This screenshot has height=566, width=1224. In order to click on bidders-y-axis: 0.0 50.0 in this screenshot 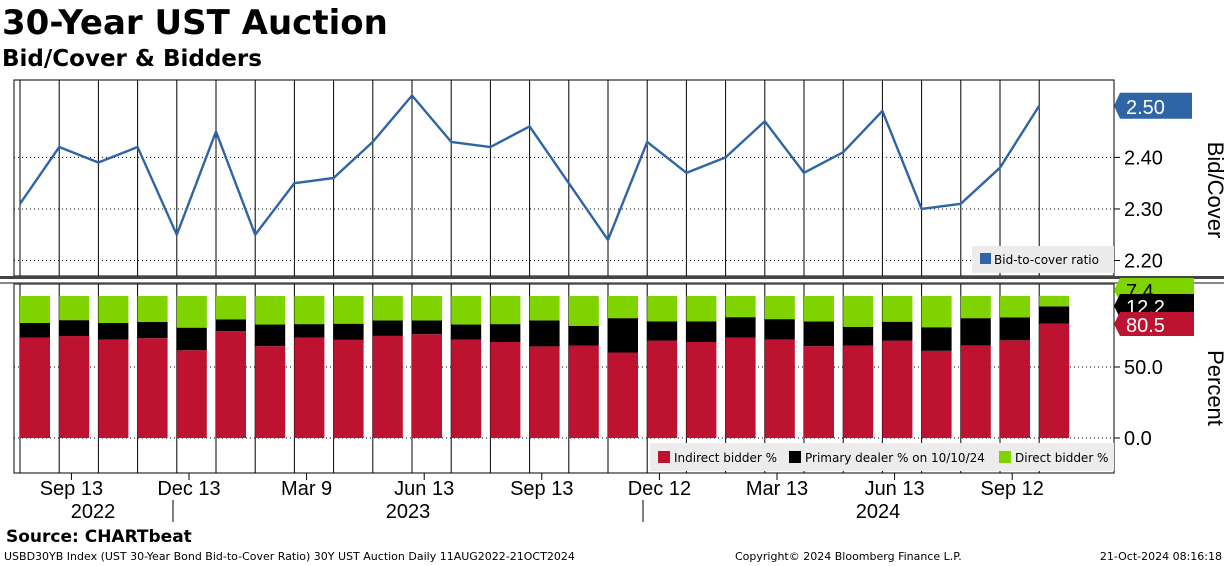, I will do `click(1138, 403)`.